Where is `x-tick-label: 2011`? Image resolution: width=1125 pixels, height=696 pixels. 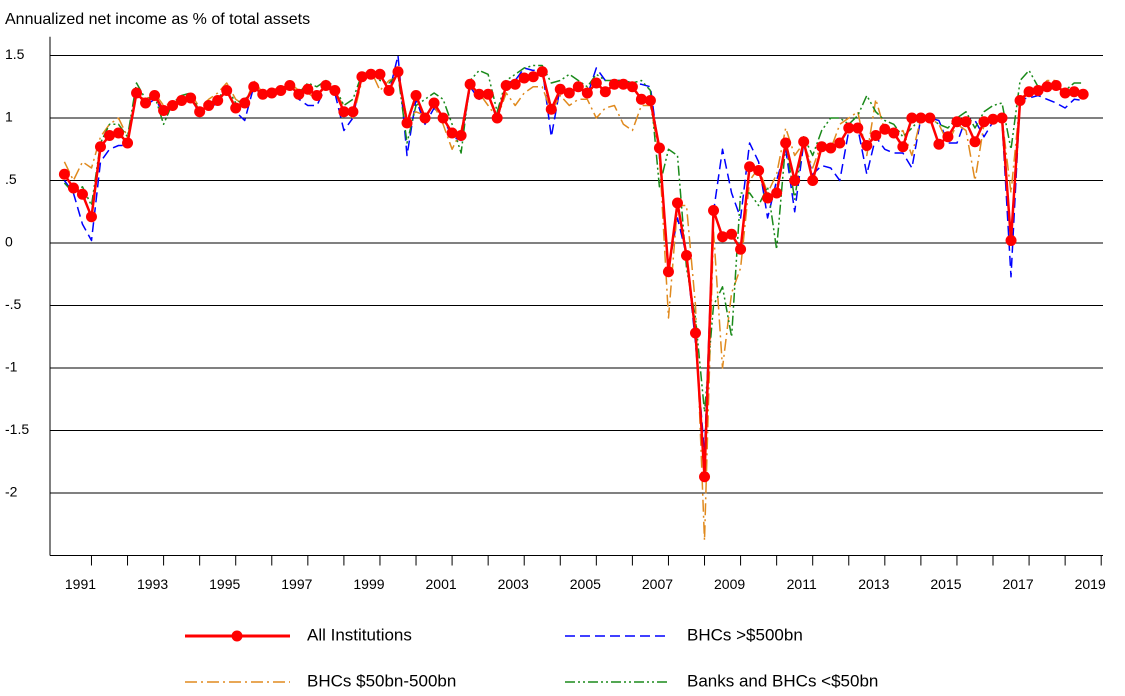 x-tick-label: 2011 is located at coordinates (802, 584).